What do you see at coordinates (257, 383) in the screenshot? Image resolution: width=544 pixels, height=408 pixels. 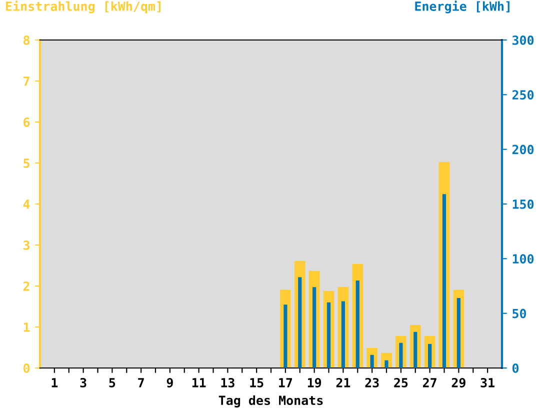 I see `x-tick-label: 15` at bounding box center [257, 383].